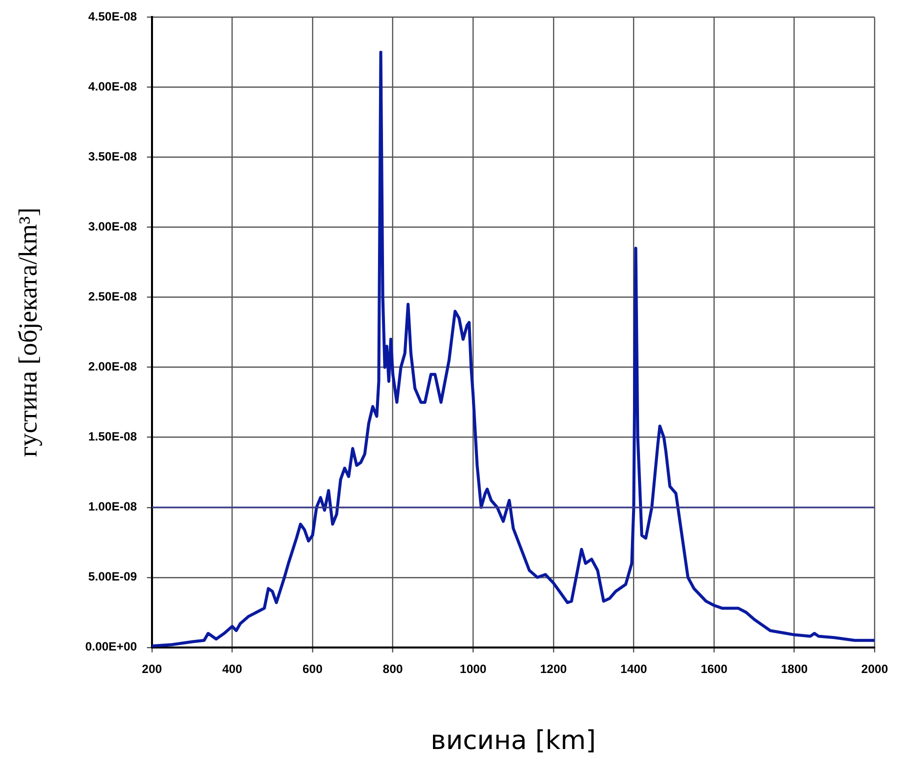 This screenshot has height=767, width=898. What do you see at coordinates (113, 507) in the screenshot?
I see `y-tick-label: 1.00E-08` at bounding box center [113, 507].